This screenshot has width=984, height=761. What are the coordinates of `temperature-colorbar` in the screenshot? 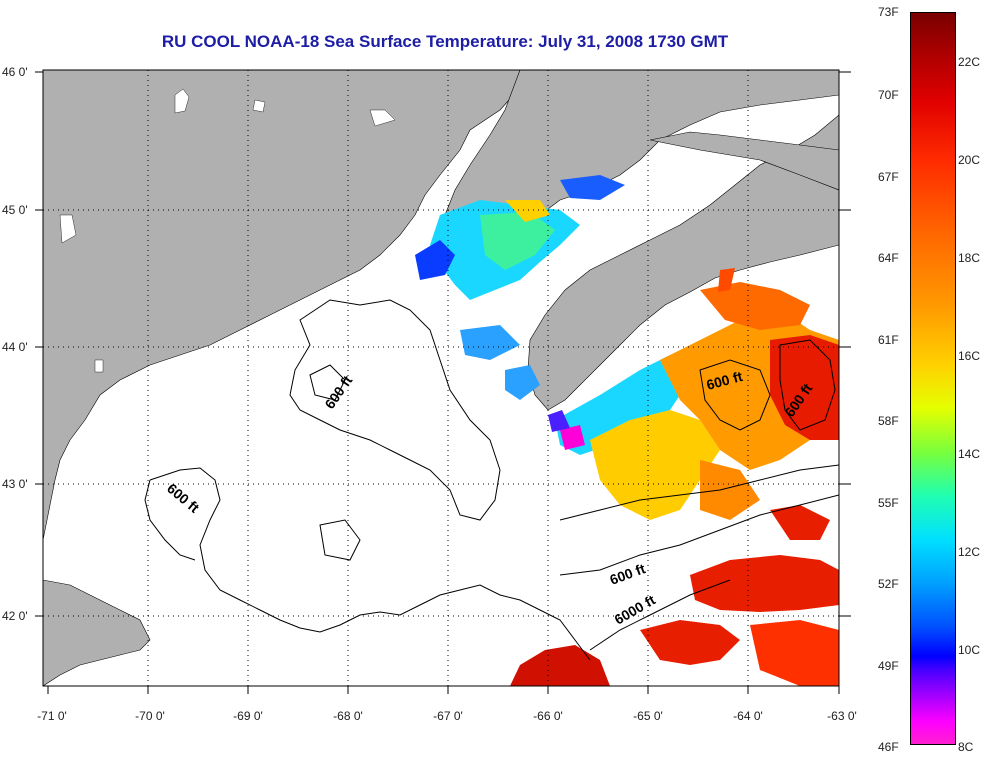 It's located at (933, 378).